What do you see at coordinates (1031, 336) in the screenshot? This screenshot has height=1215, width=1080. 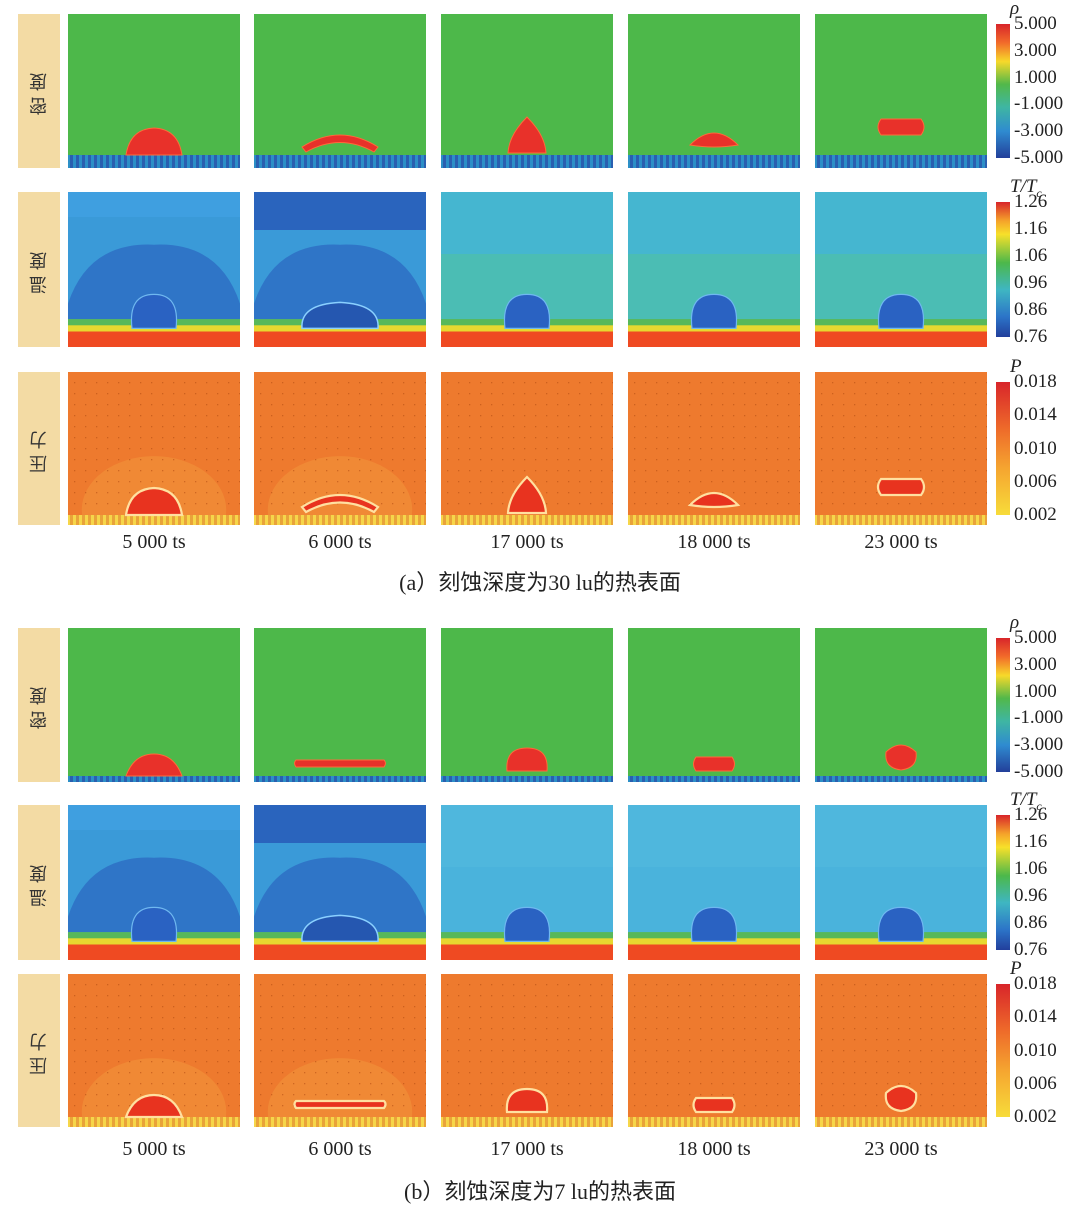 I see `colorbar-tick: 0.76` at bounding box center [1031, 336].